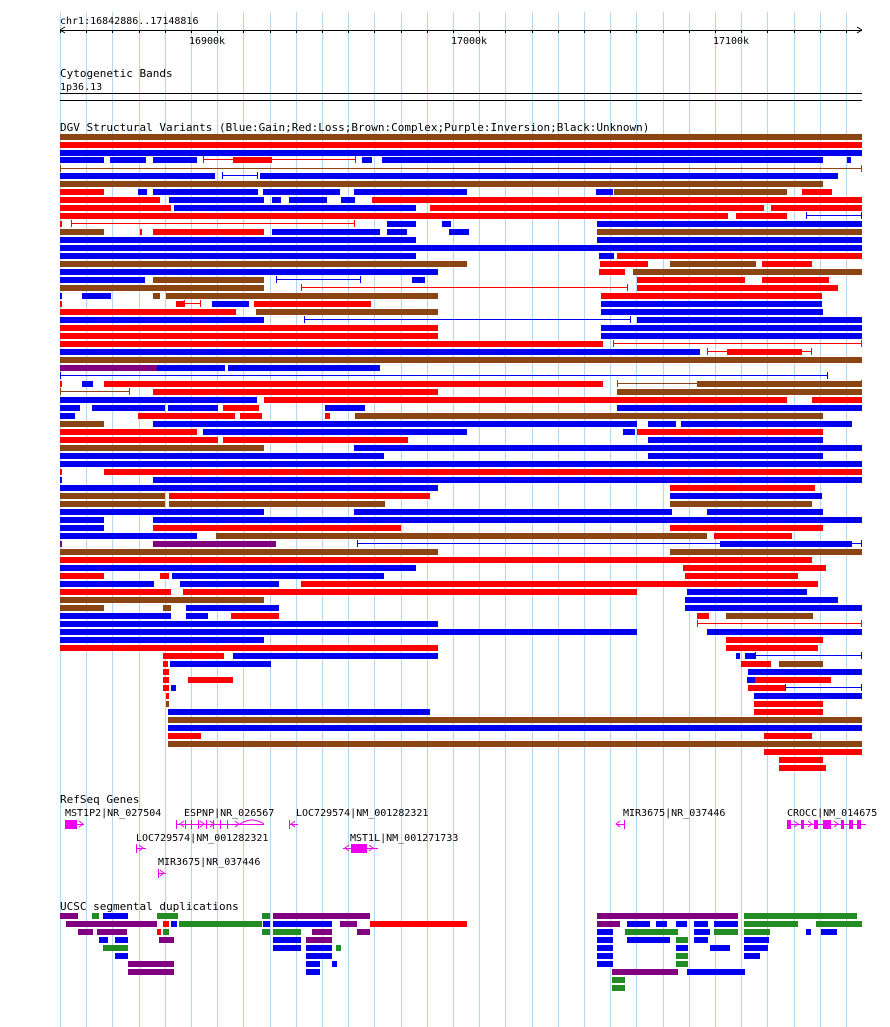 The height and width of the screenshot is (1027, 890). Describe the element at coordinates (81, 87) in the screenshot. I see `cytoband-label: 1p36.13` at that location.